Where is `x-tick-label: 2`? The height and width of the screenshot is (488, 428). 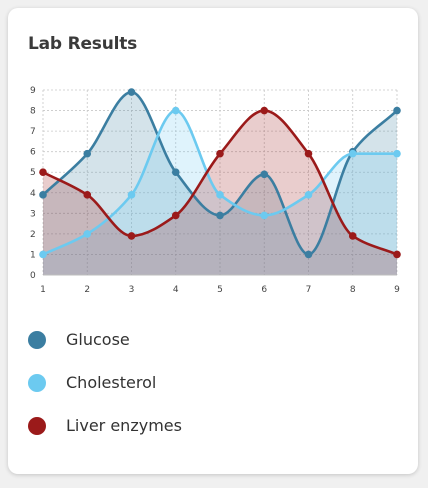
x-tick-label: 2 is located at coordinates (87, 290).